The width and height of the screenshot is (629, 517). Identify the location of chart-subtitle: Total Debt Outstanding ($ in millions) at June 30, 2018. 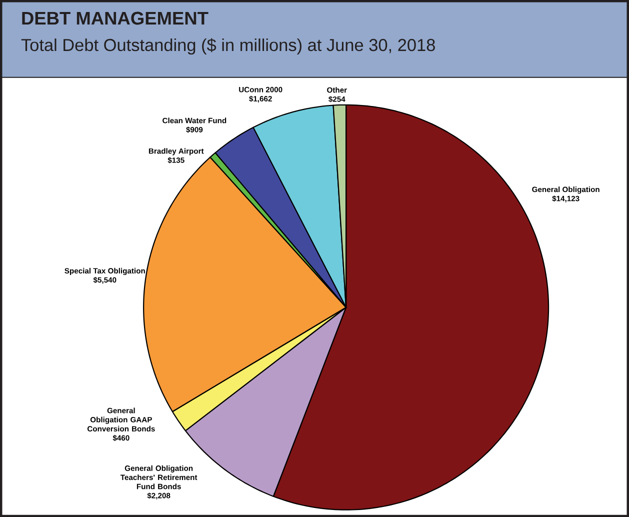
(228, 46).